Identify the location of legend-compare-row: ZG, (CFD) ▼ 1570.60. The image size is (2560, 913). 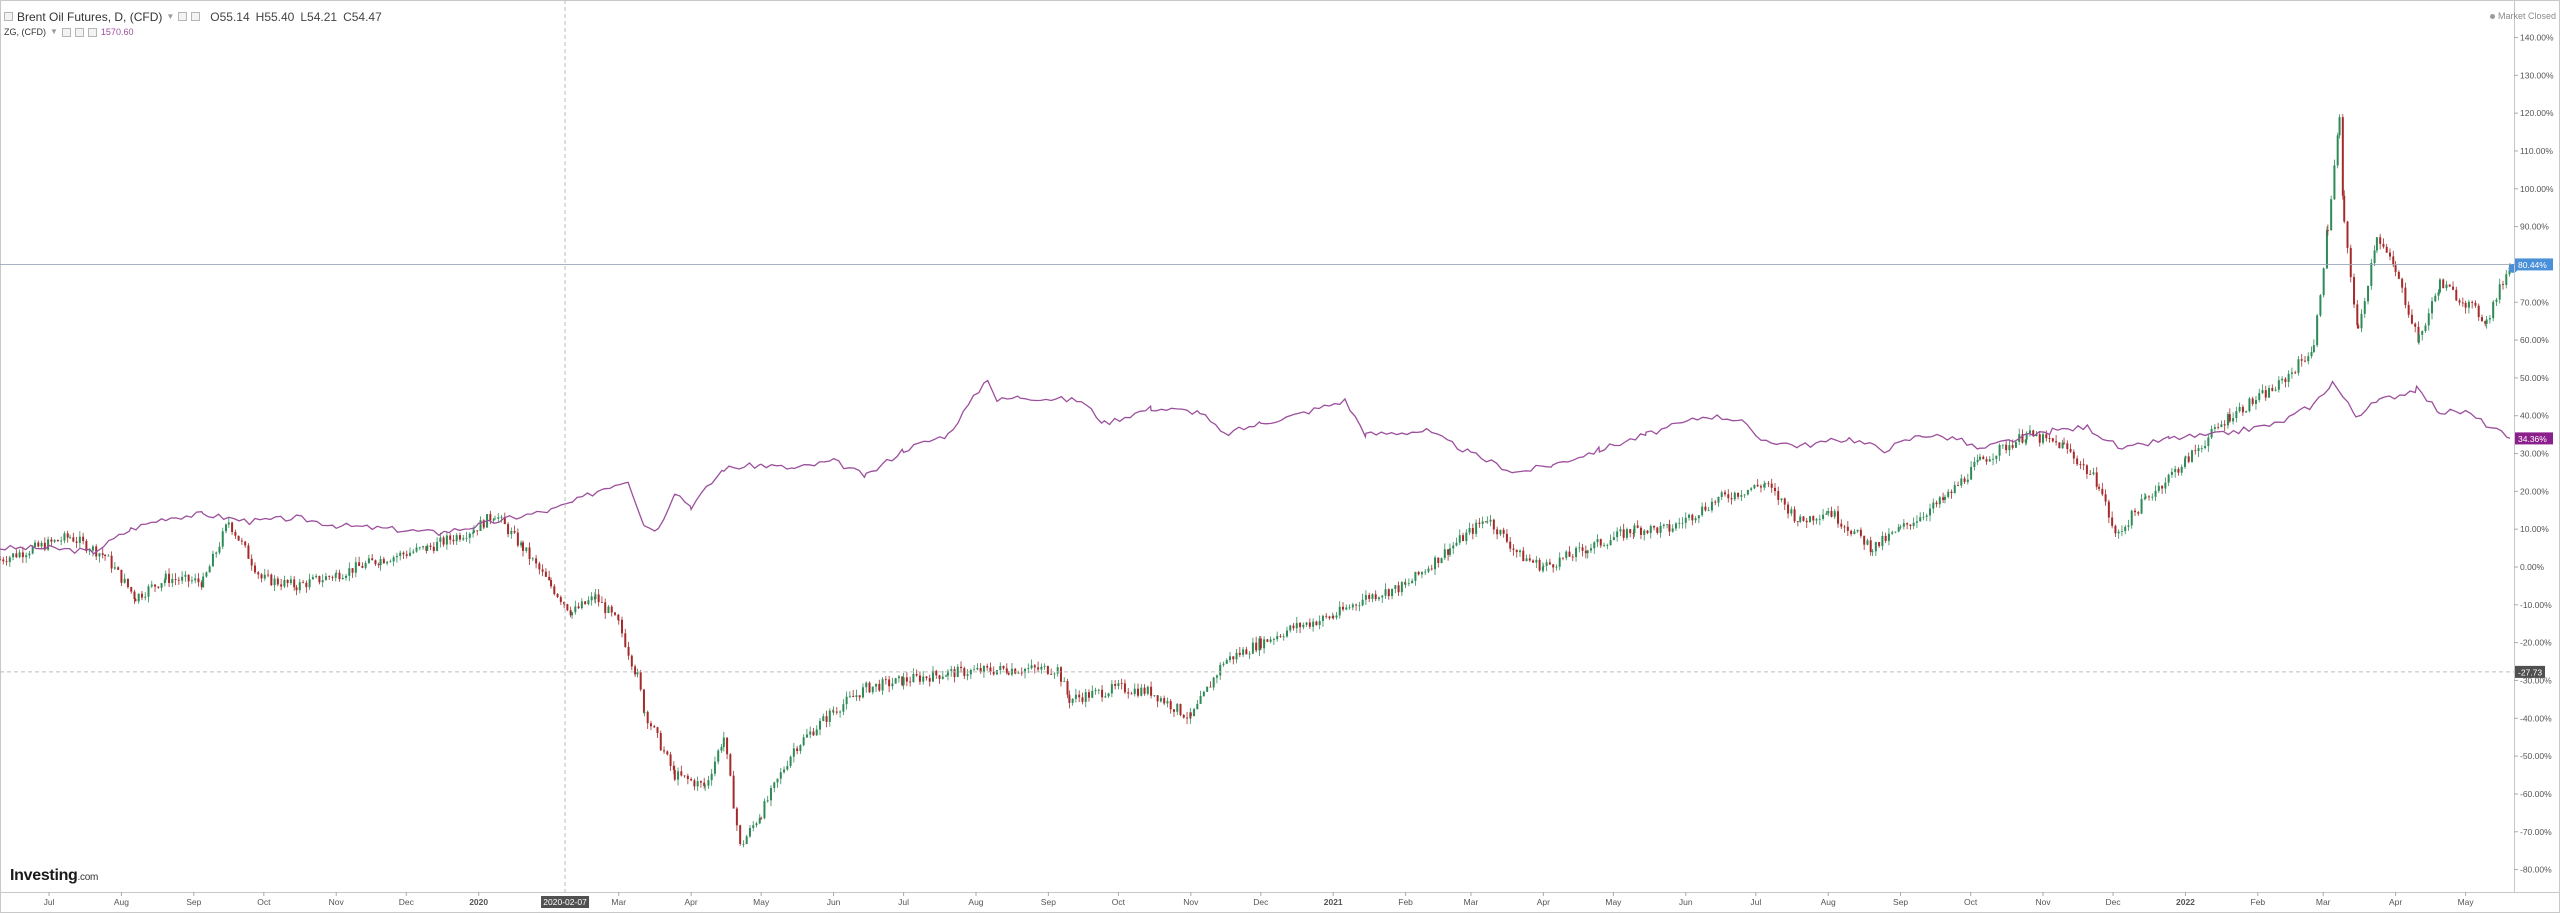
(196, 32).